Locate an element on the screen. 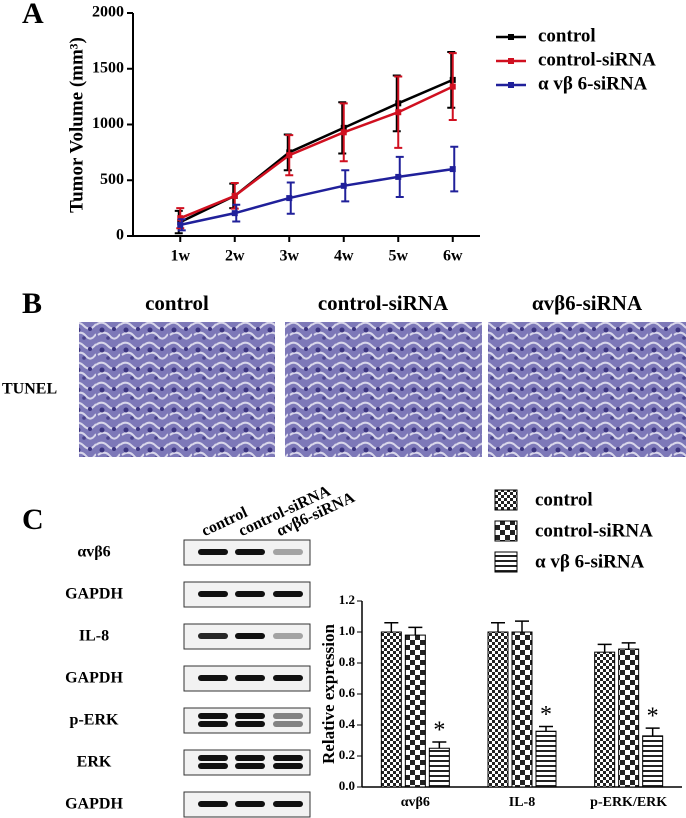 The width and height of the screenshot is (686, 818). image-title: αvβ6-siRNA is located at coordinates (587, 303).